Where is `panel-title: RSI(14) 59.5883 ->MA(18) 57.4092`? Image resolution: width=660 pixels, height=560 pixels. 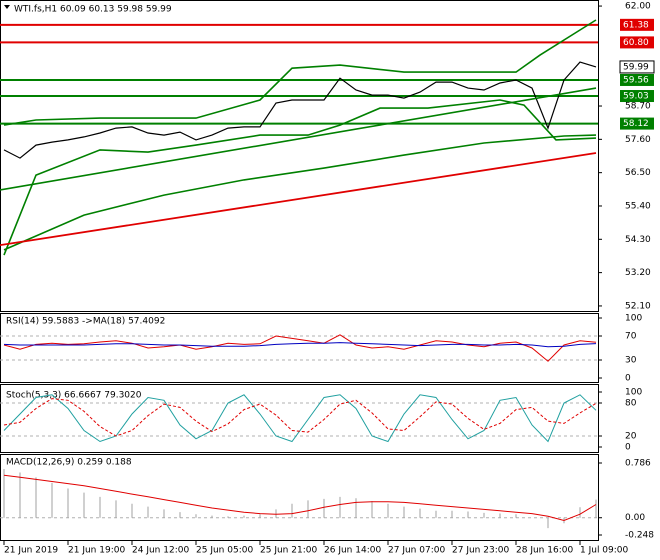 panel-title: RSI(14) 59.5883 ->MA(18) 57.4092 is located at coordinates (85, 322).